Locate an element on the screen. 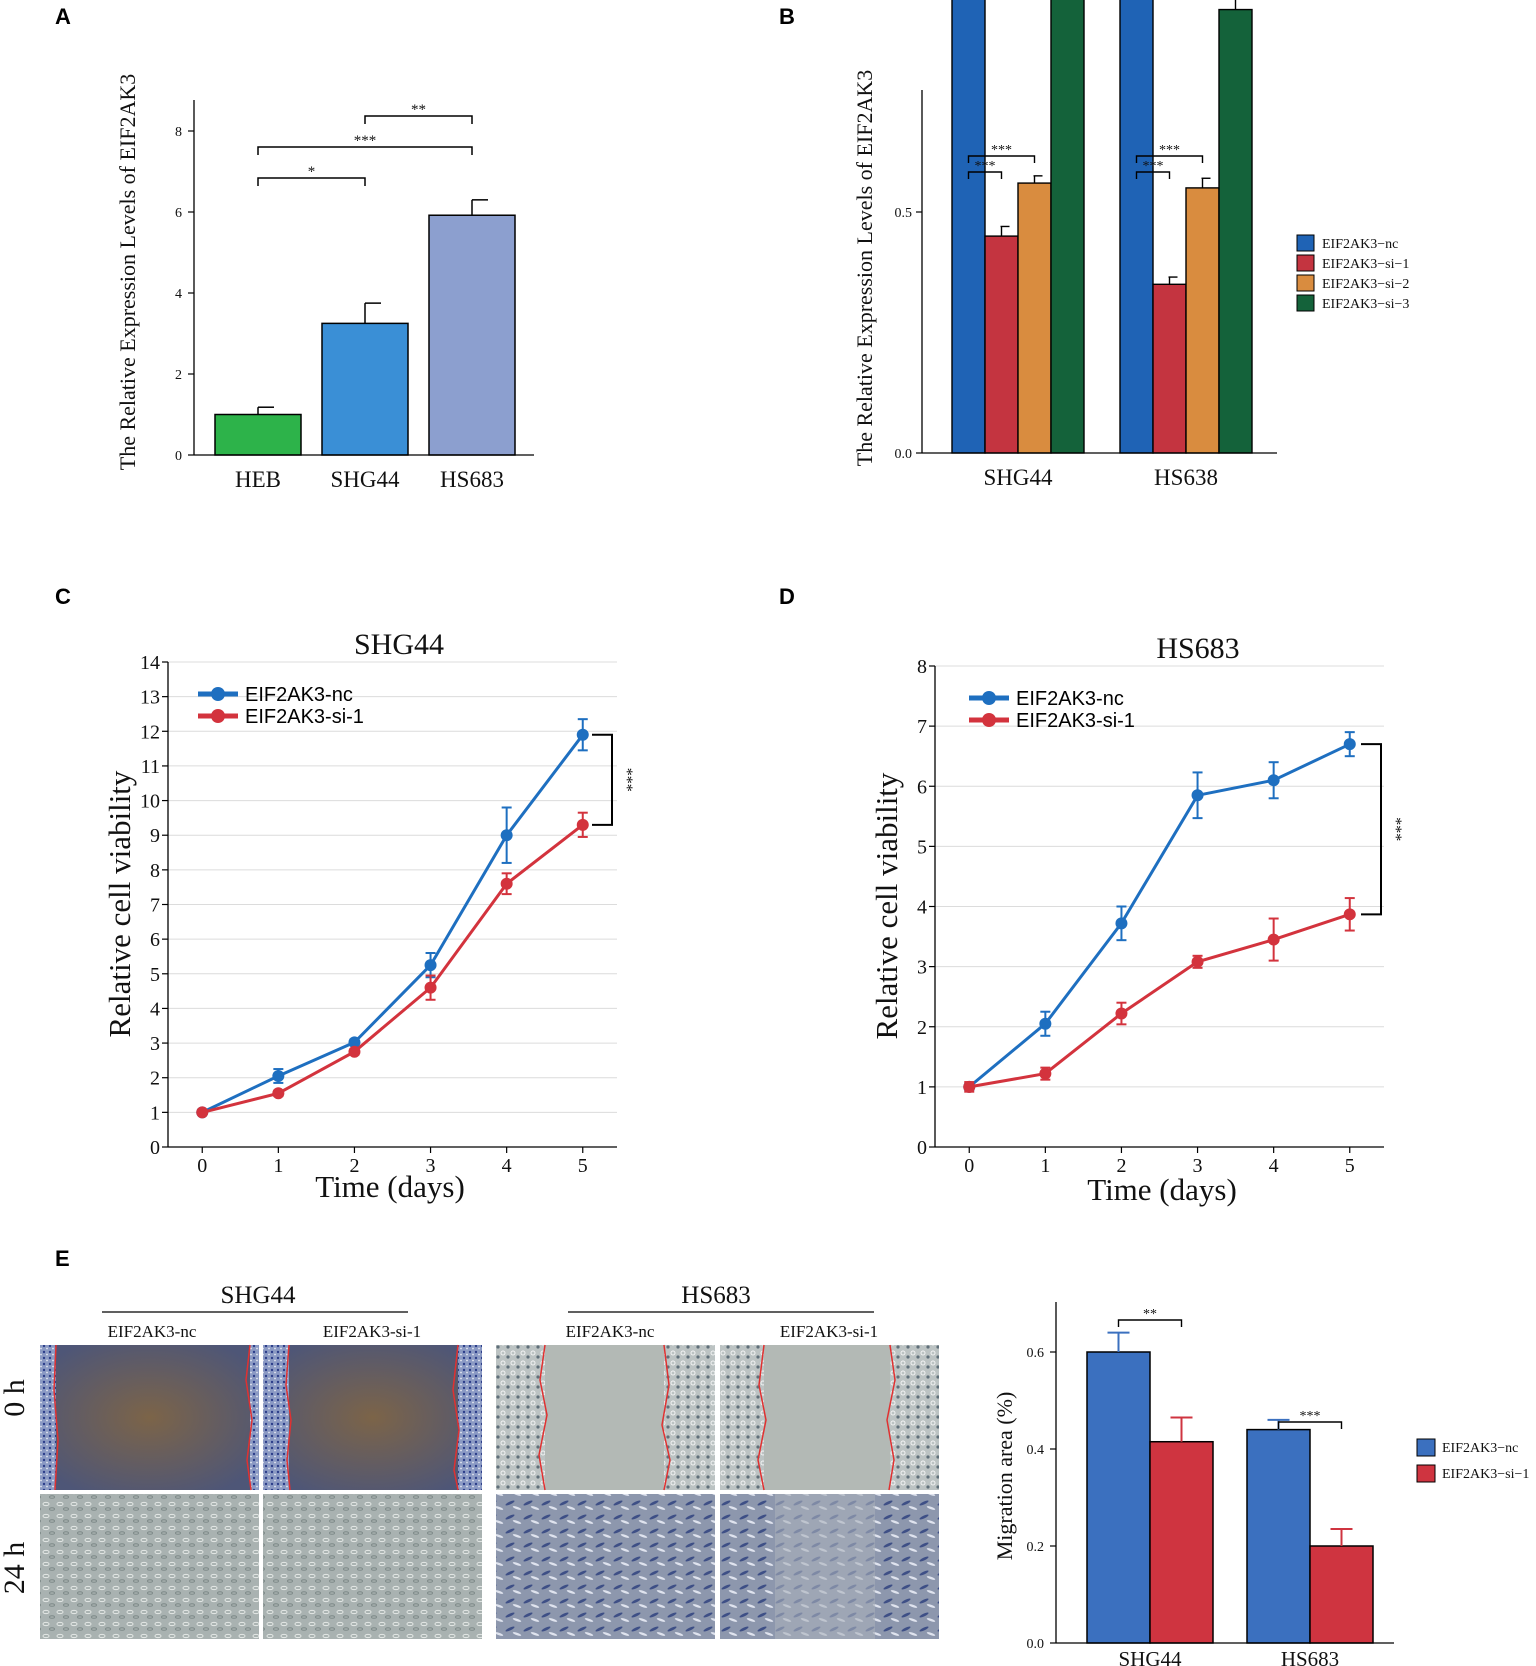 The height and width of the screenshot is (1666, 1536). chart-a-bar is located at coordinates (472, 335).